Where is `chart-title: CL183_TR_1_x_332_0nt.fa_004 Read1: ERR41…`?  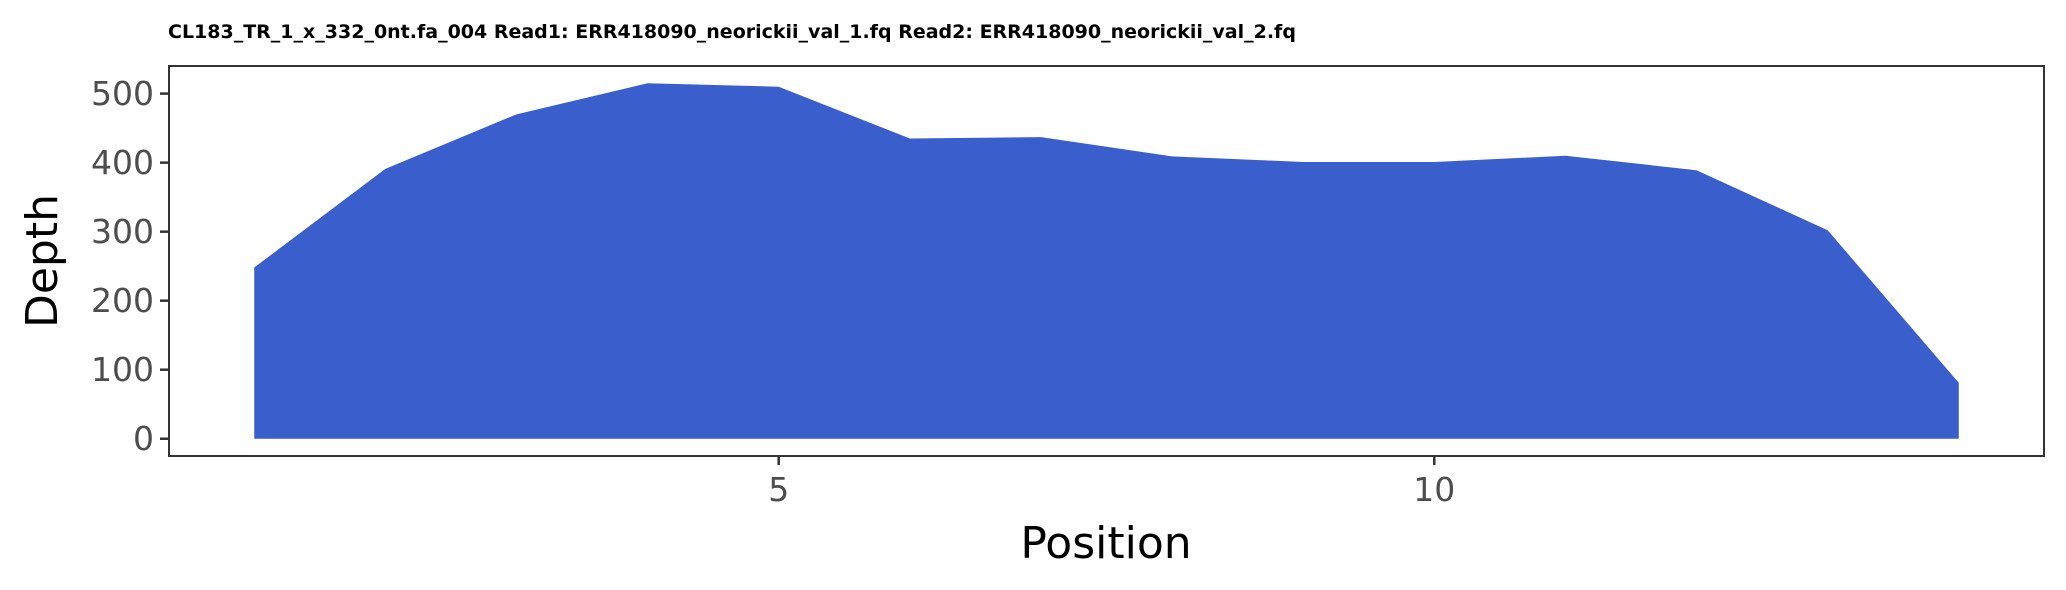
chart-title: CL183_TR_1_x_332_0nt.fa_004 Read1: ERR41… is located at coordinates (732, 32).